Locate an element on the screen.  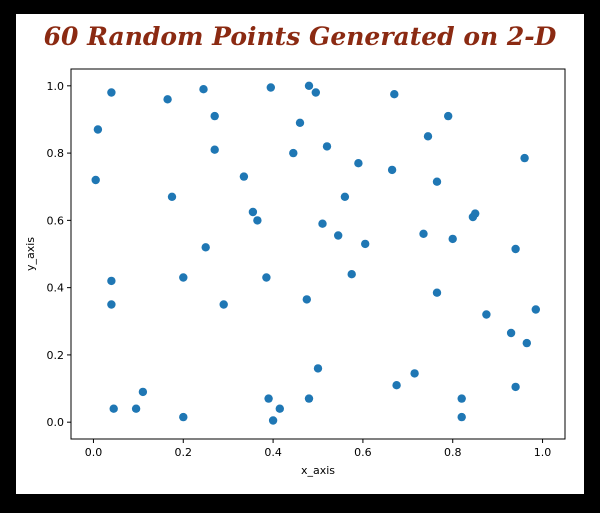
y-axis-label: y_axis is located at coordinates (30, 254).